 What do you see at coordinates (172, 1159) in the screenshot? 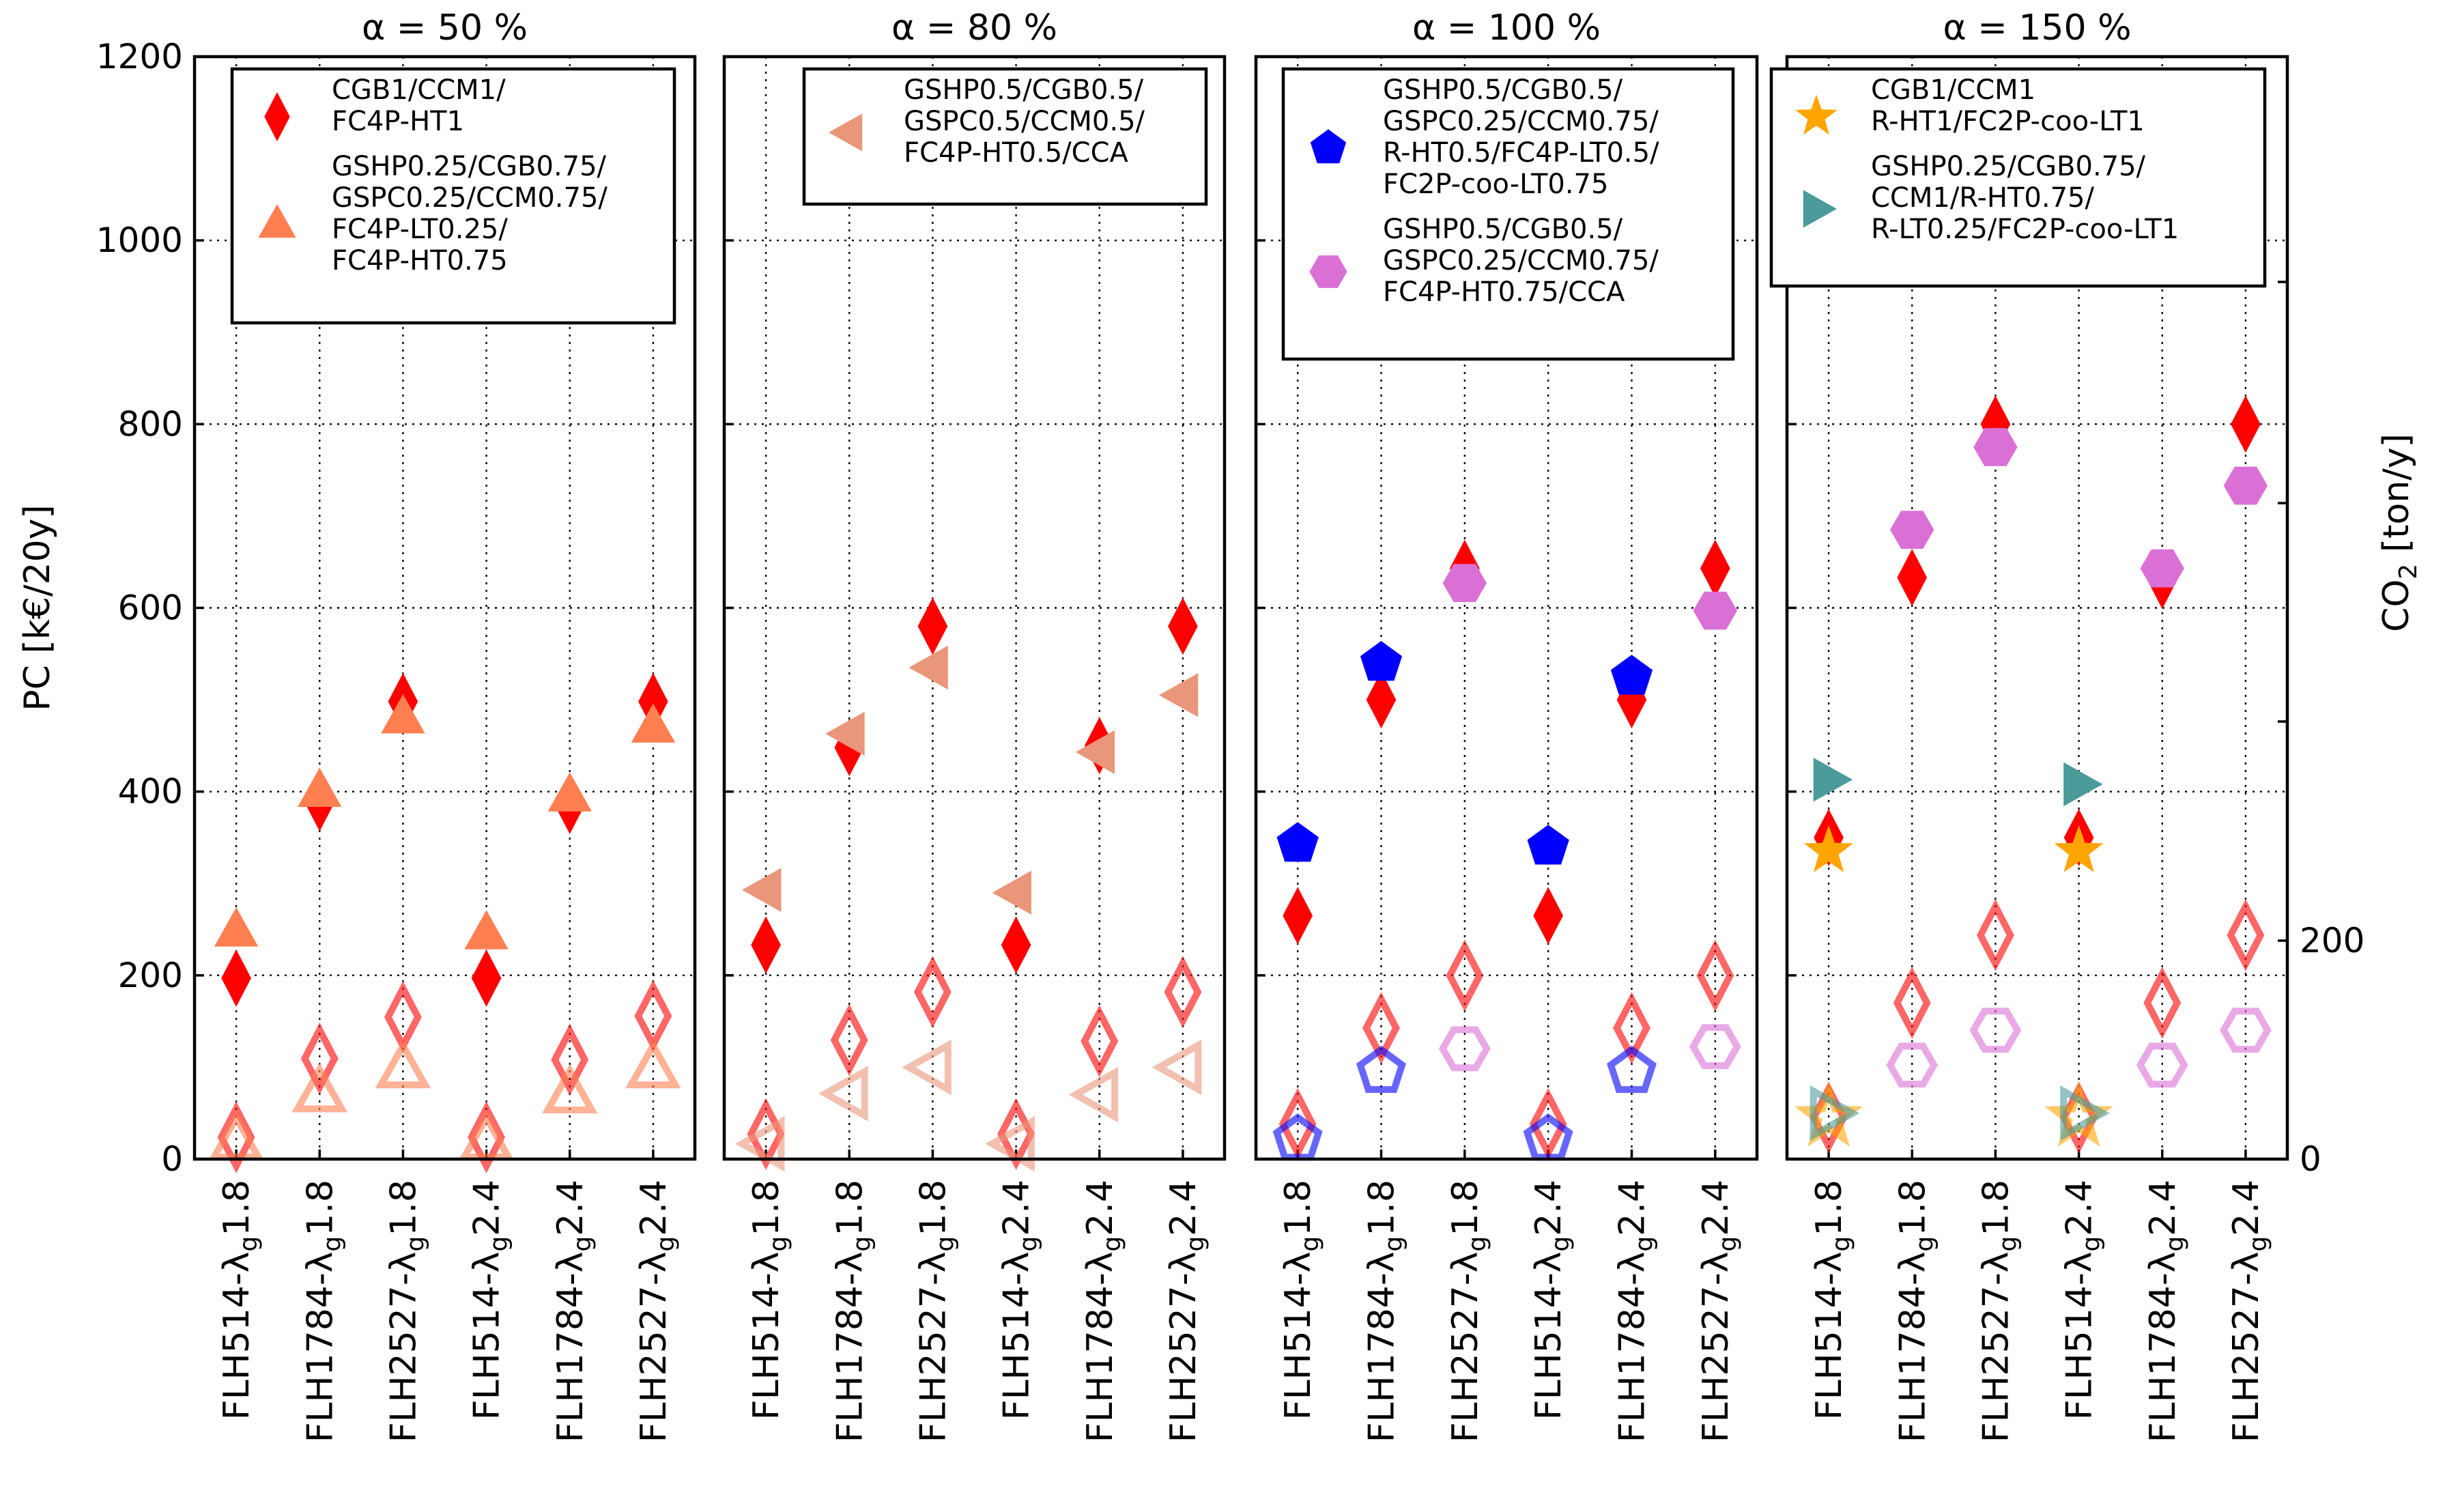
I see `ytick-label-left: 0` at bounding box center [172, 1159].